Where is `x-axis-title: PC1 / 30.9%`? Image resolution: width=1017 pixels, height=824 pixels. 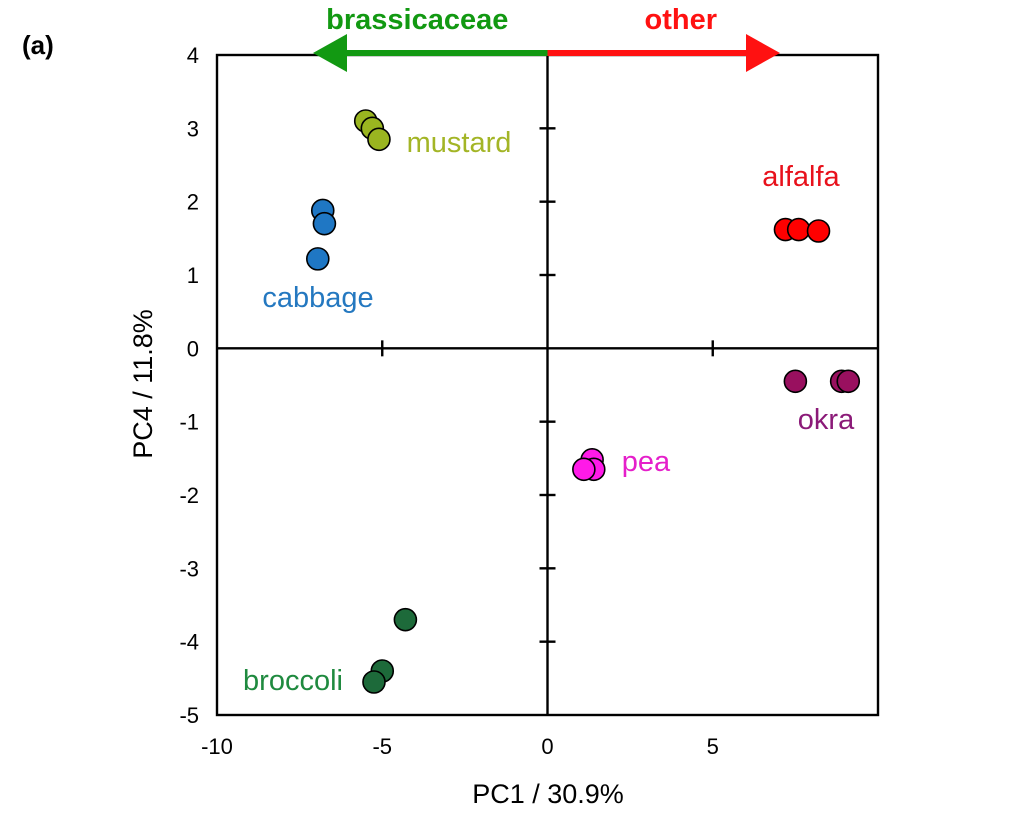 x-axis-title: PC1 / 30.9% is located at coordinates (548, 794).